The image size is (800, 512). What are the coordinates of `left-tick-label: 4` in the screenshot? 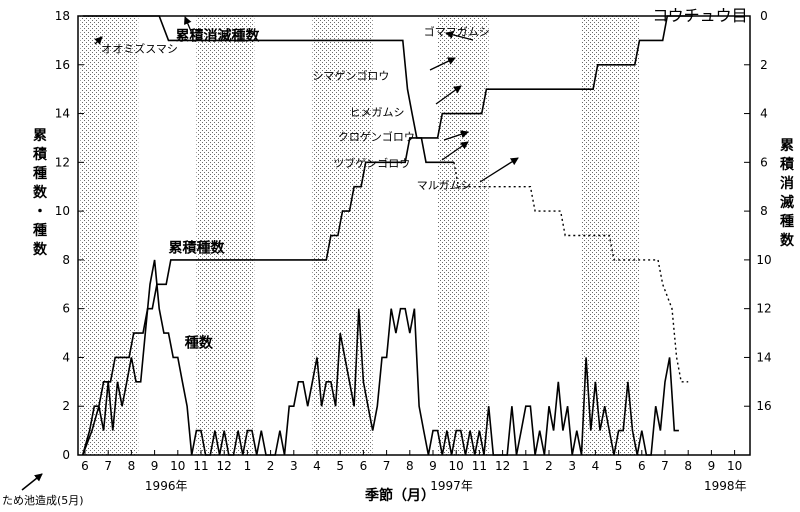 It's located at (66, 357).